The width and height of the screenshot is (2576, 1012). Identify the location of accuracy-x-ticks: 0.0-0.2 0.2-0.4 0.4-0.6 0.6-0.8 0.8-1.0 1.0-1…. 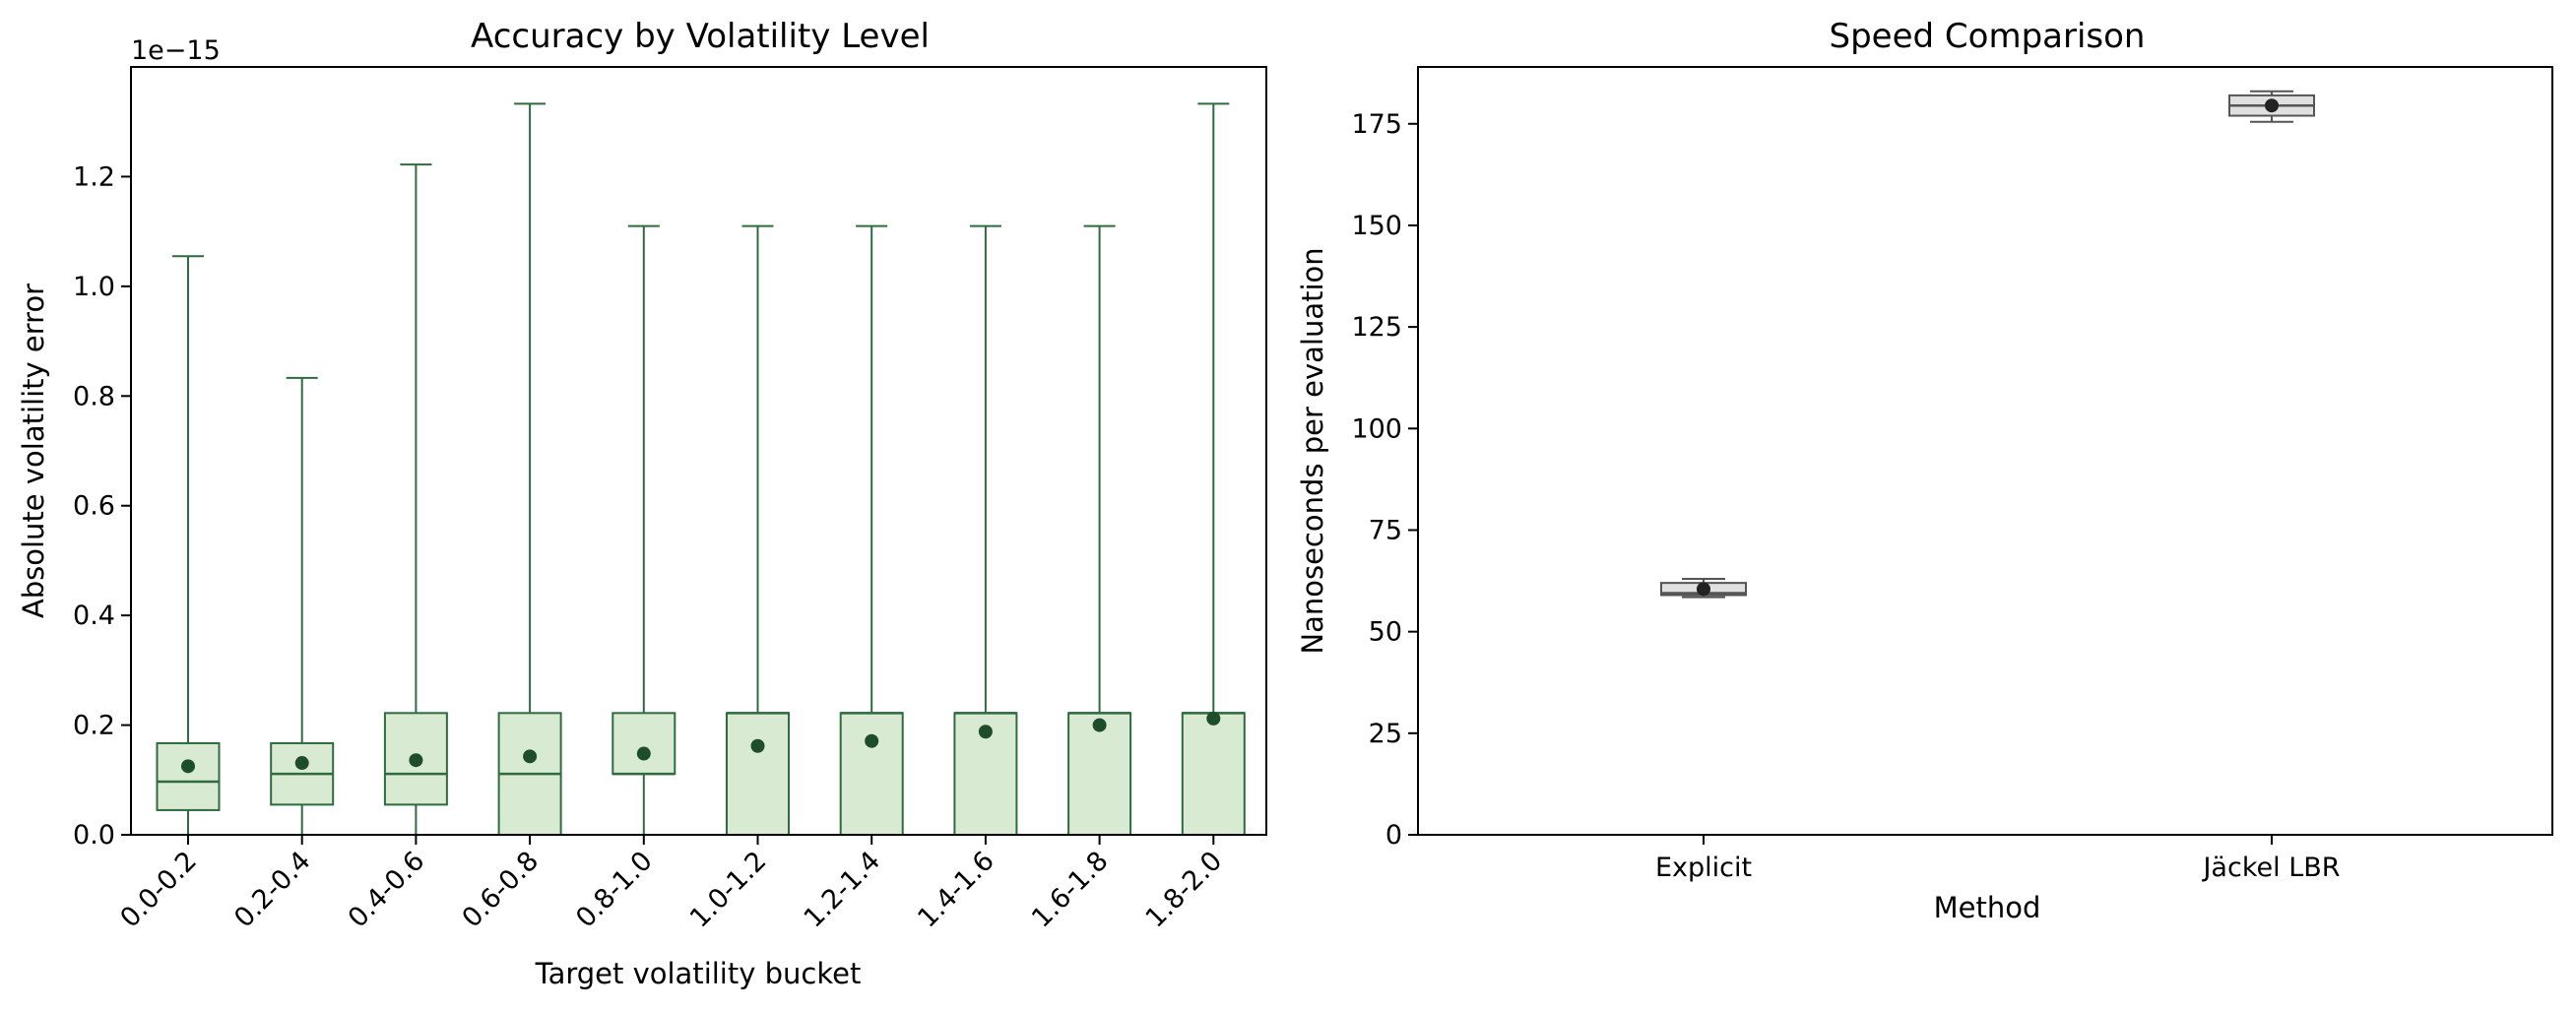
(671, 884).